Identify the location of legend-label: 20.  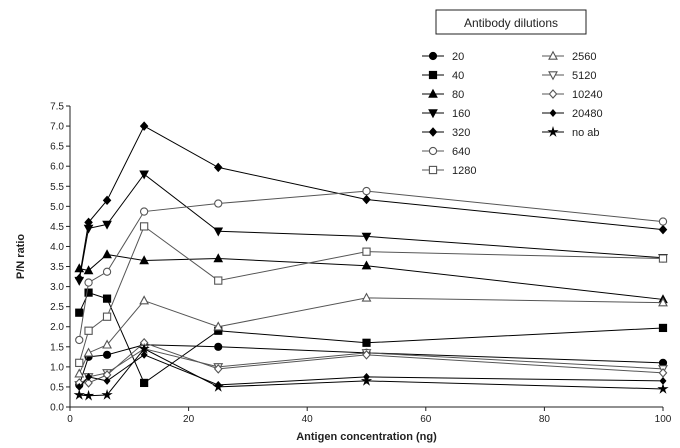
(458, 57).